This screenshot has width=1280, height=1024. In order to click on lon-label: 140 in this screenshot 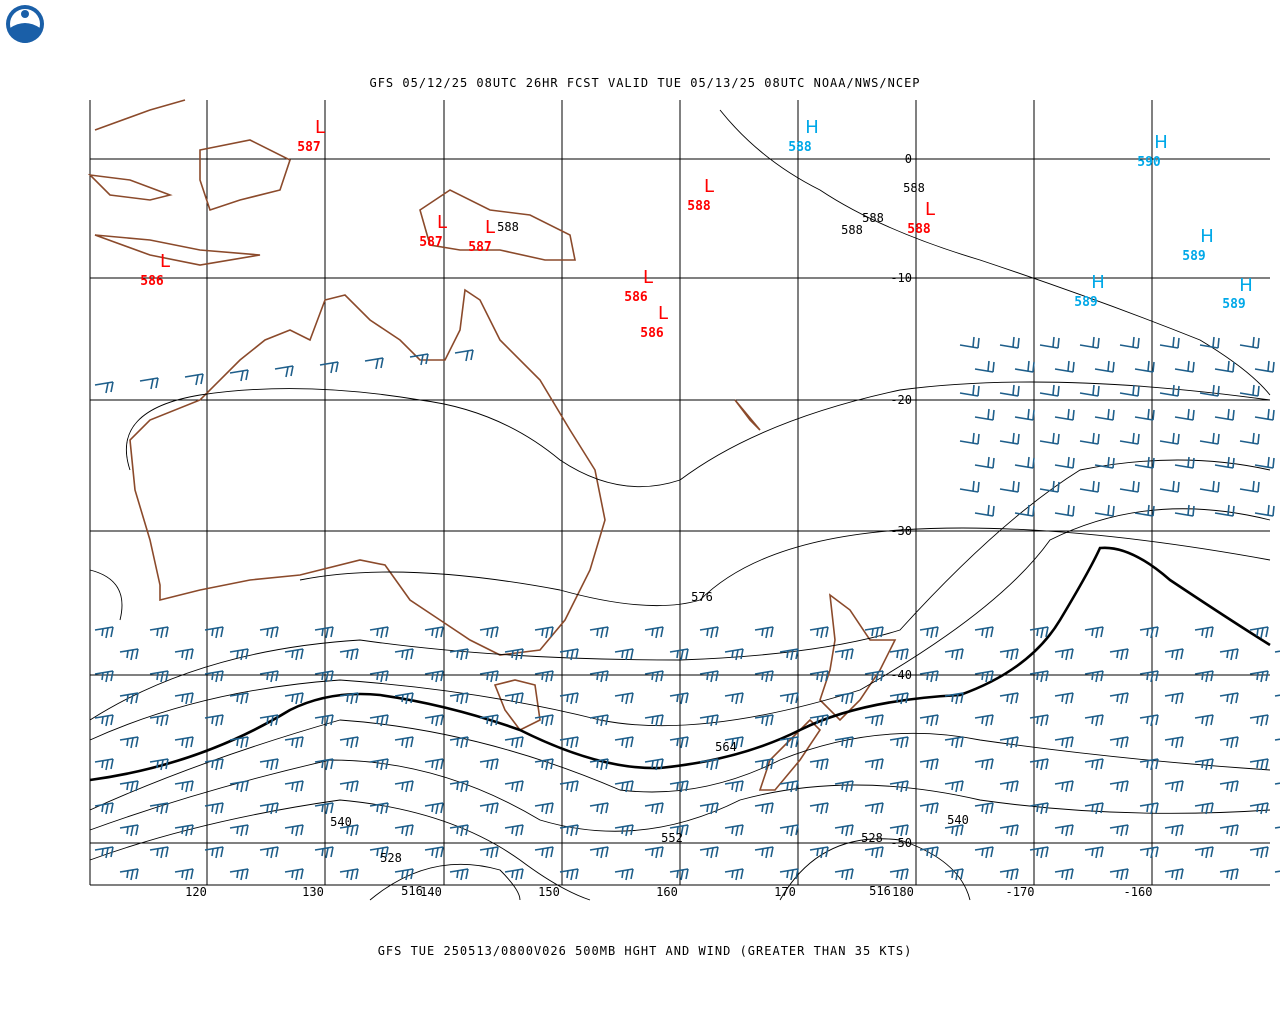, I will do `click(431, 892)`.